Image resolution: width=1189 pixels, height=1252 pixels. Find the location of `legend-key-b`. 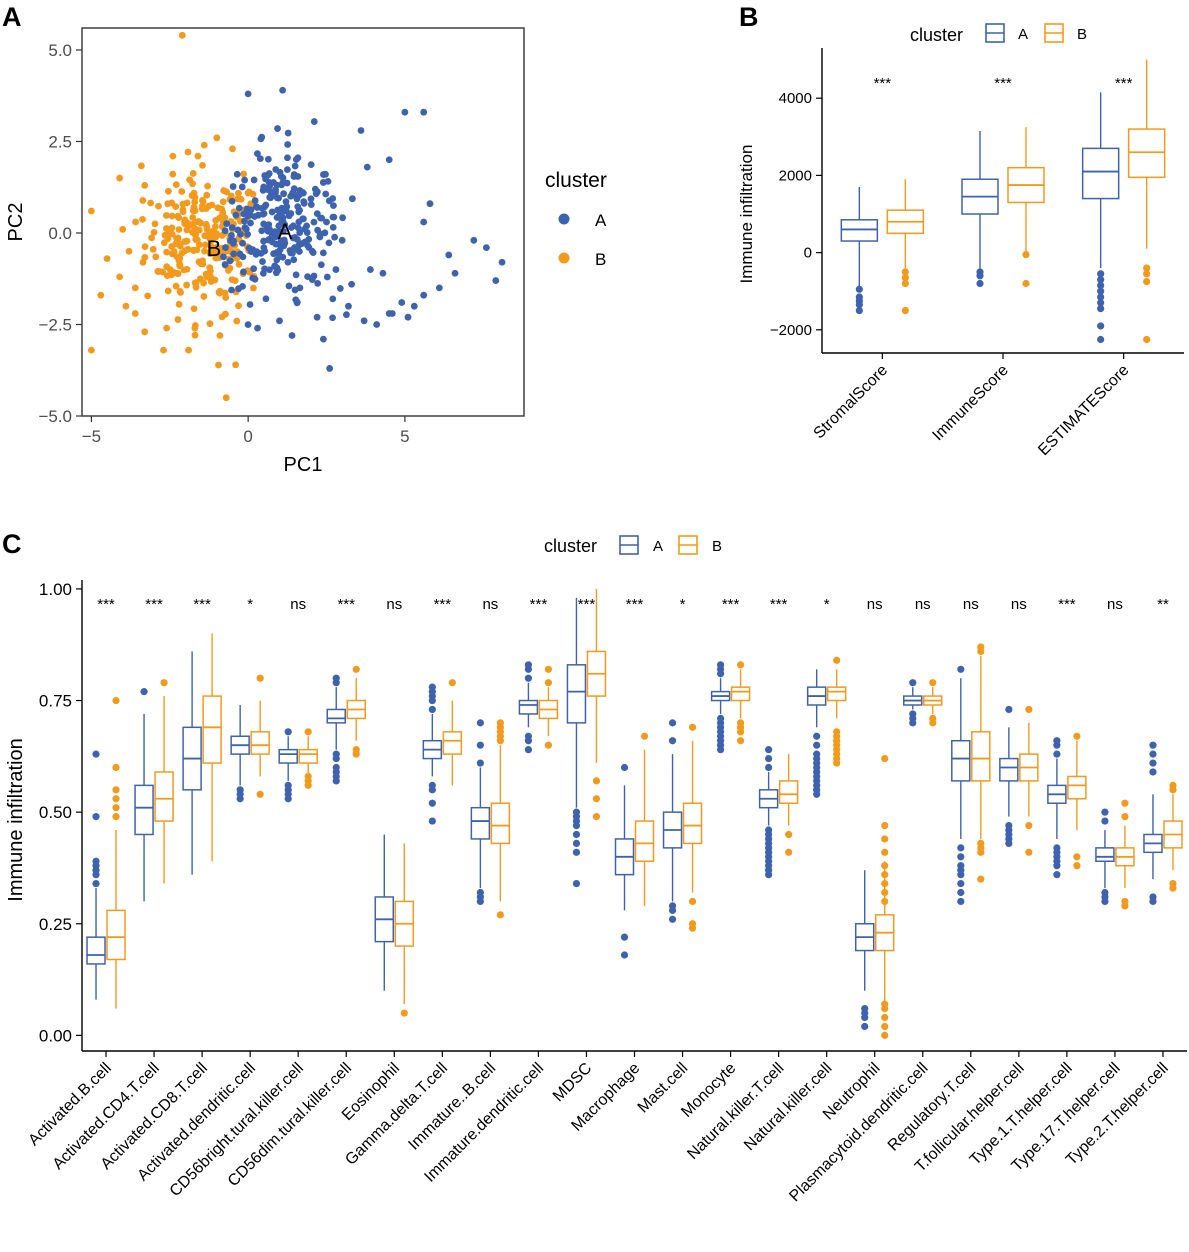

legend-key-b is located at coordinates (688, 545).